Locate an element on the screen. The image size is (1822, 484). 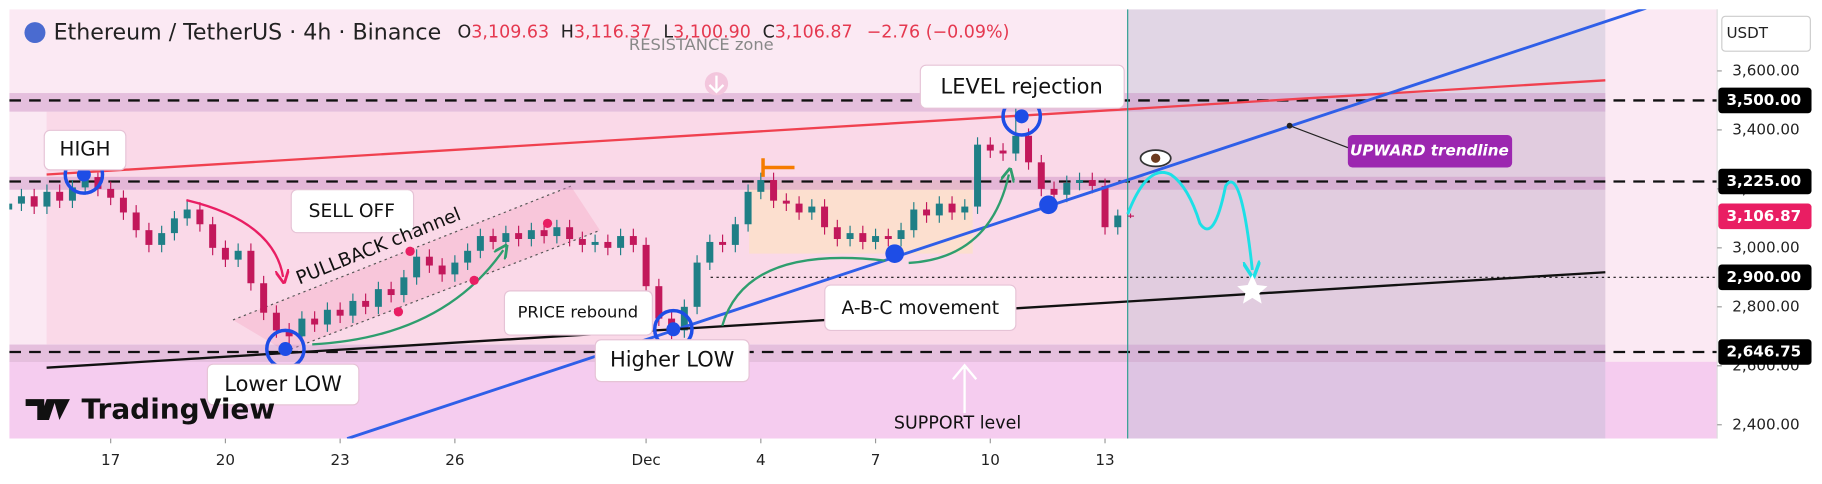
x-tick-label: 26 is located at coordinates (454, 460).